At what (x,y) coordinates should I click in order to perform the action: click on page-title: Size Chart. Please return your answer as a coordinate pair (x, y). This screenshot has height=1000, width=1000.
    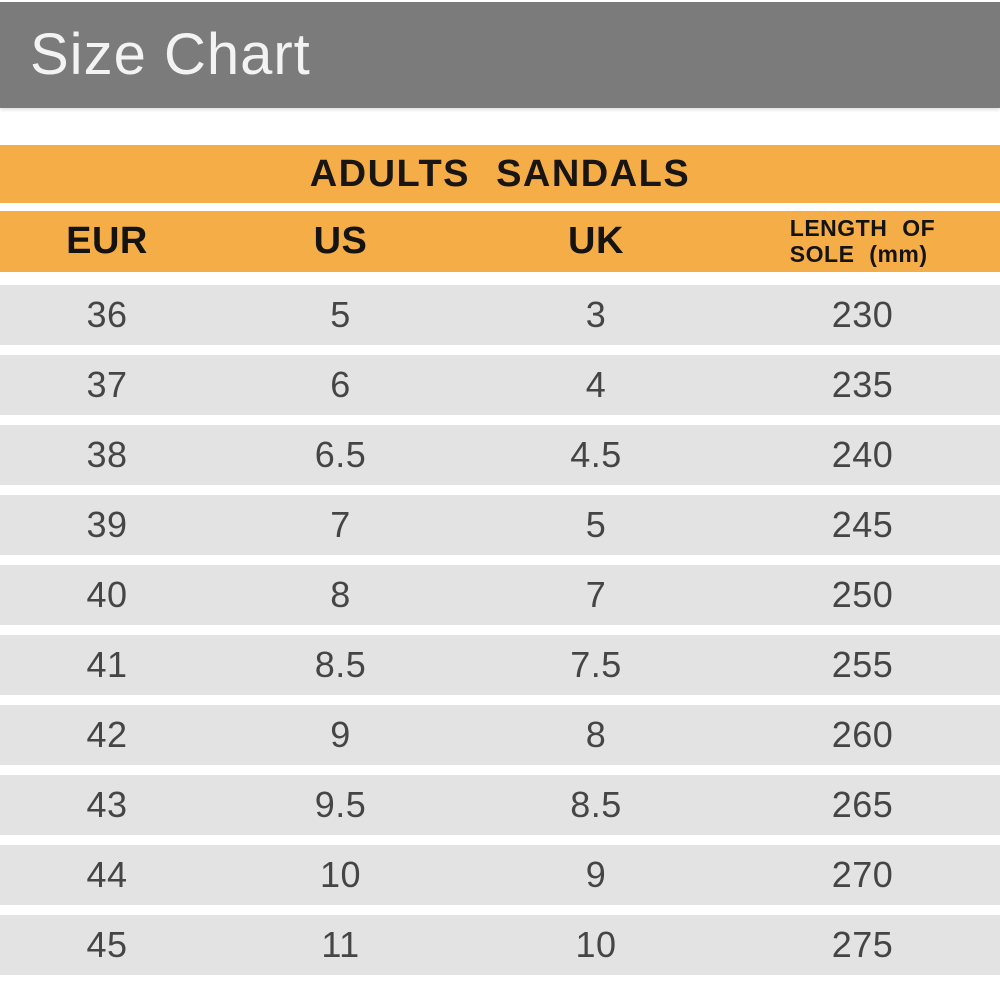
    Looking at the image, I should click on (170, 54).